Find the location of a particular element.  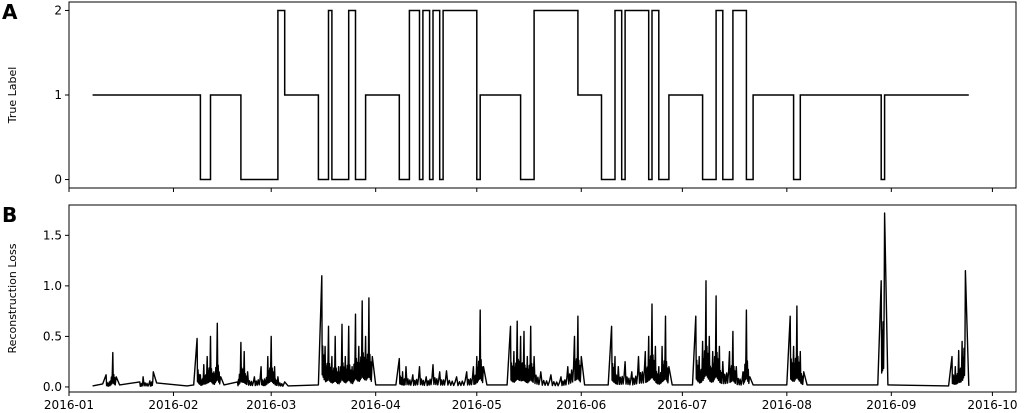

x-tick-label: 2016-06 is located at coordinates (581, 405).